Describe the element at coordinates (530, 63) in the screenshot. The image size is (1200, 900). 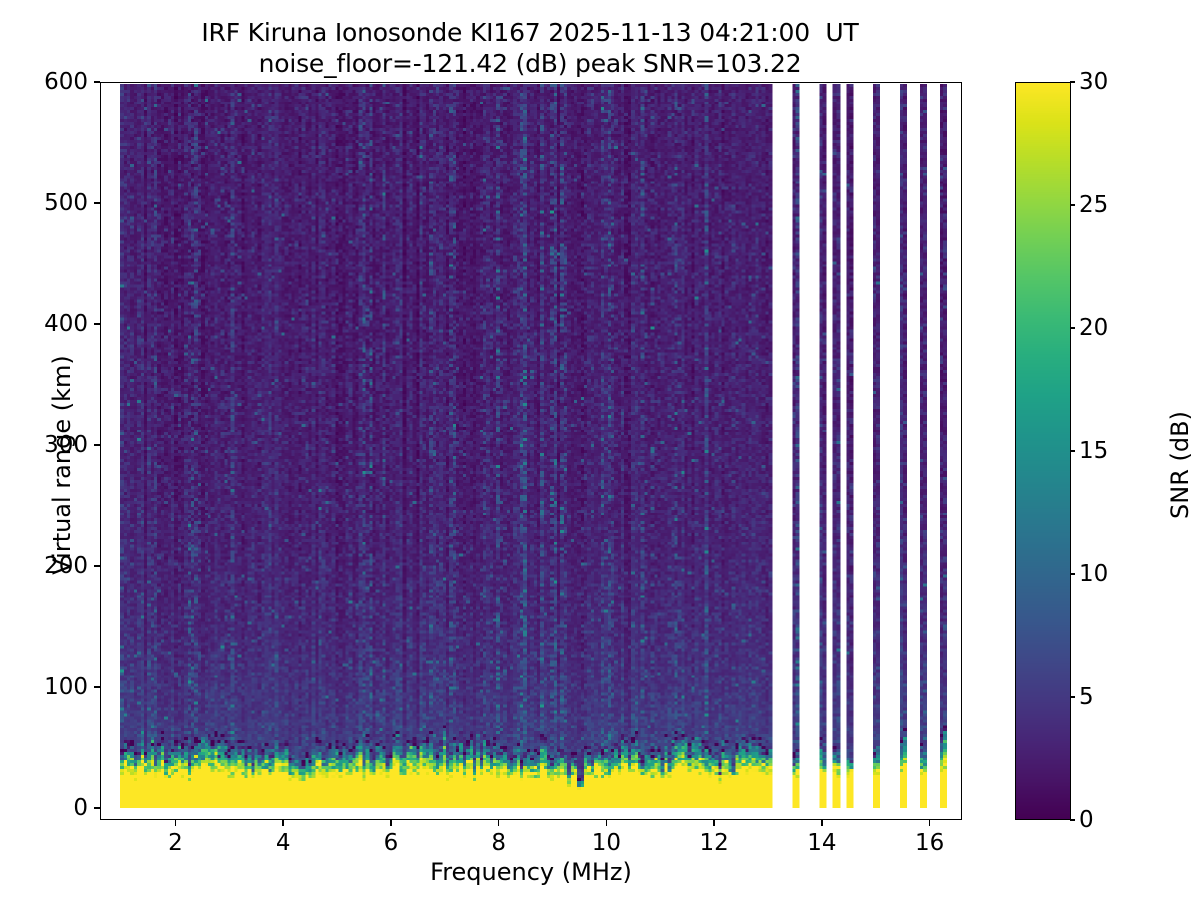
I see `title-line-2: noise_floor=-121.42 (dB) peak SNR=103.22` at that location.